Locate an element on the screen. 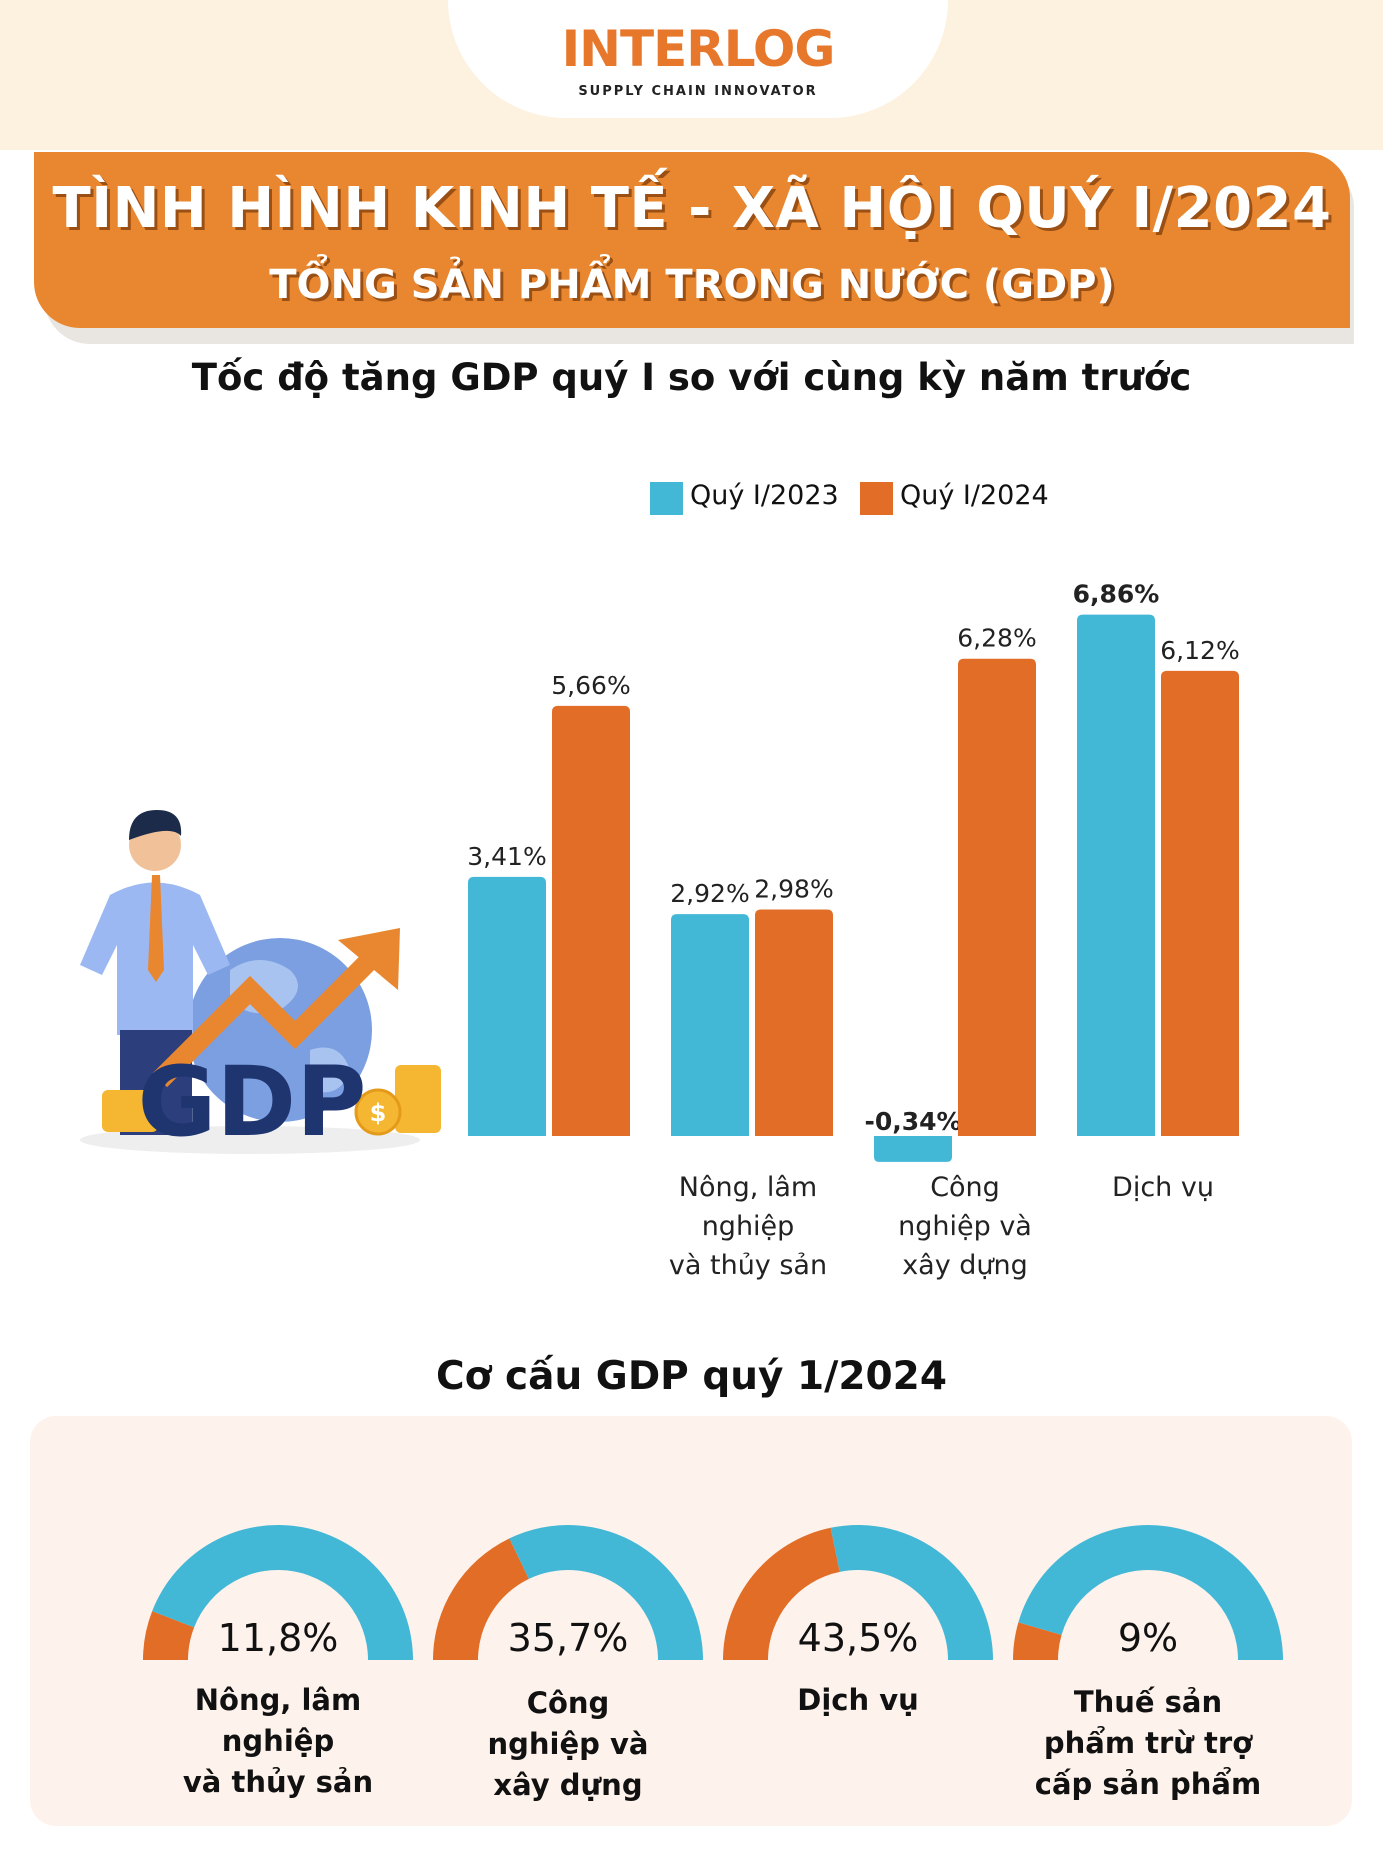 This screenshot has height=1849, width=1383. structure-label-line: Công is located at coordinates (568, 1703).